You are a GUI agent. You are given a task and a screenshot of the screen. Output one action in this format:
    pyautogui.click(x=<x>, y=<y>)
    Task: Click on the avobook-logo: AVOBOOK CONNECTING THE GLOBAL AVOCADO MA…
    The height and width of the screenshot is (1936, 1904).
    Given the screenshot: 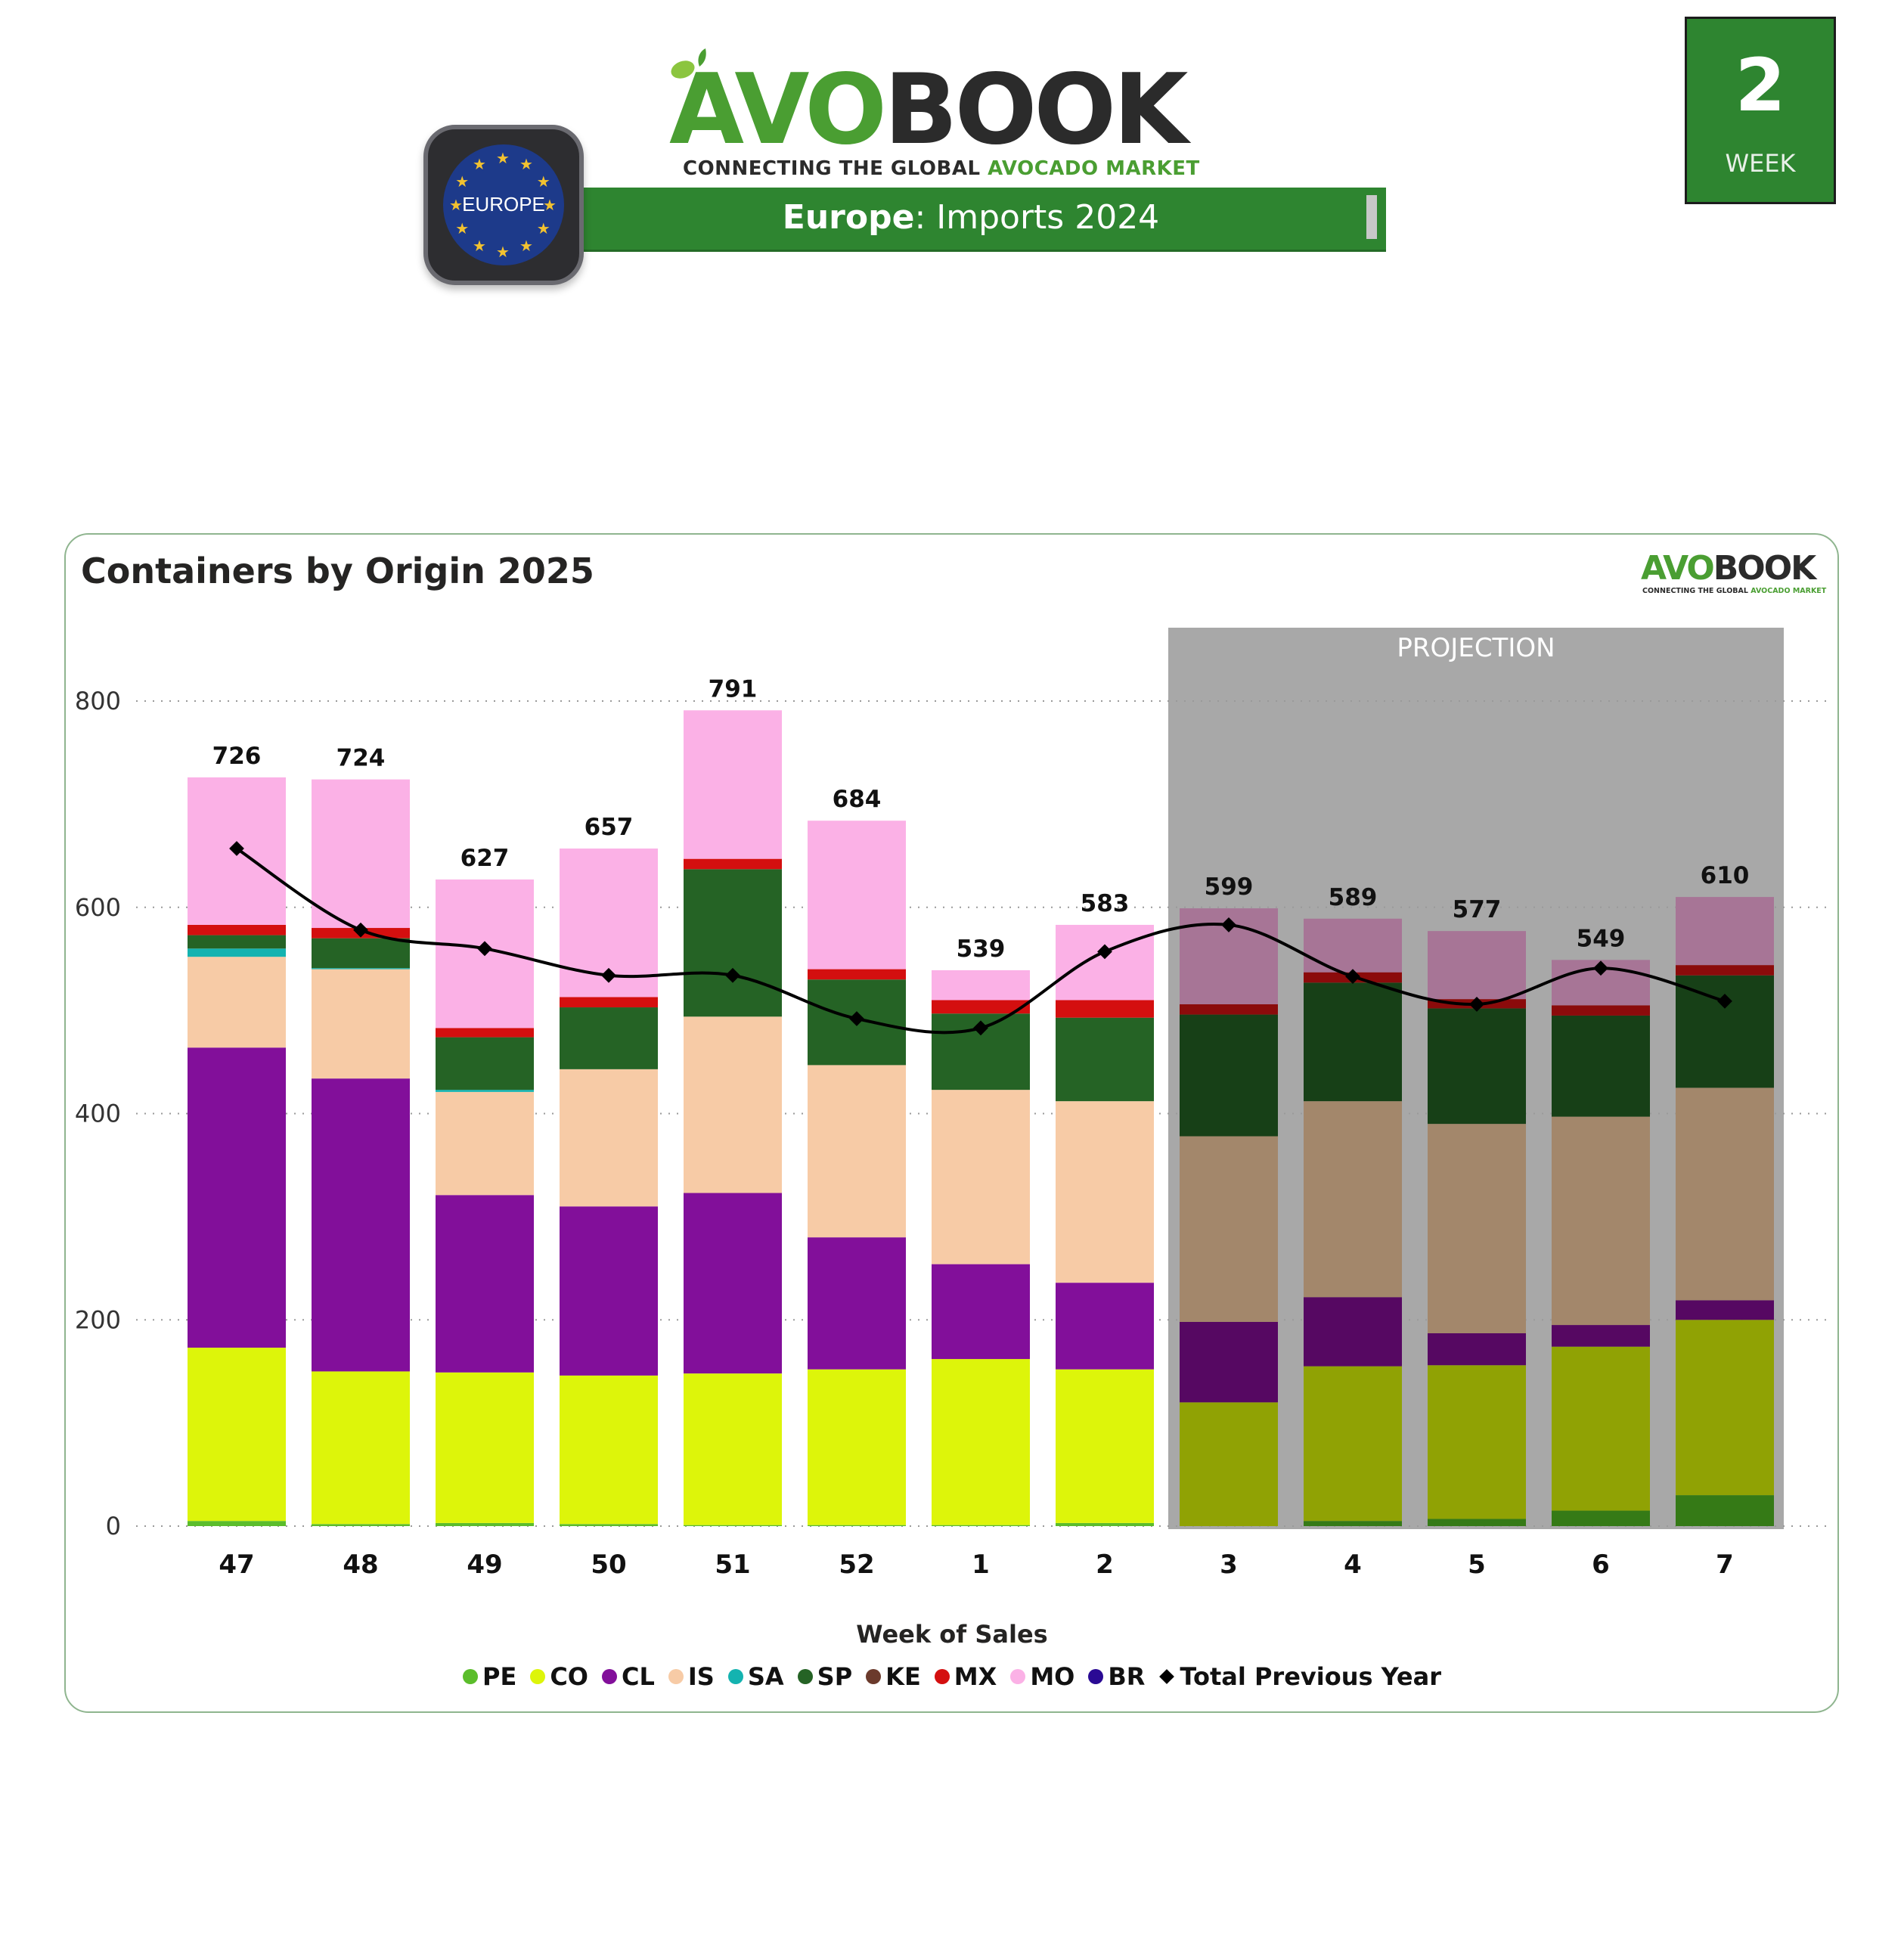 What is the action you would take?
    pyautogui.click(x=945, y=115)
    